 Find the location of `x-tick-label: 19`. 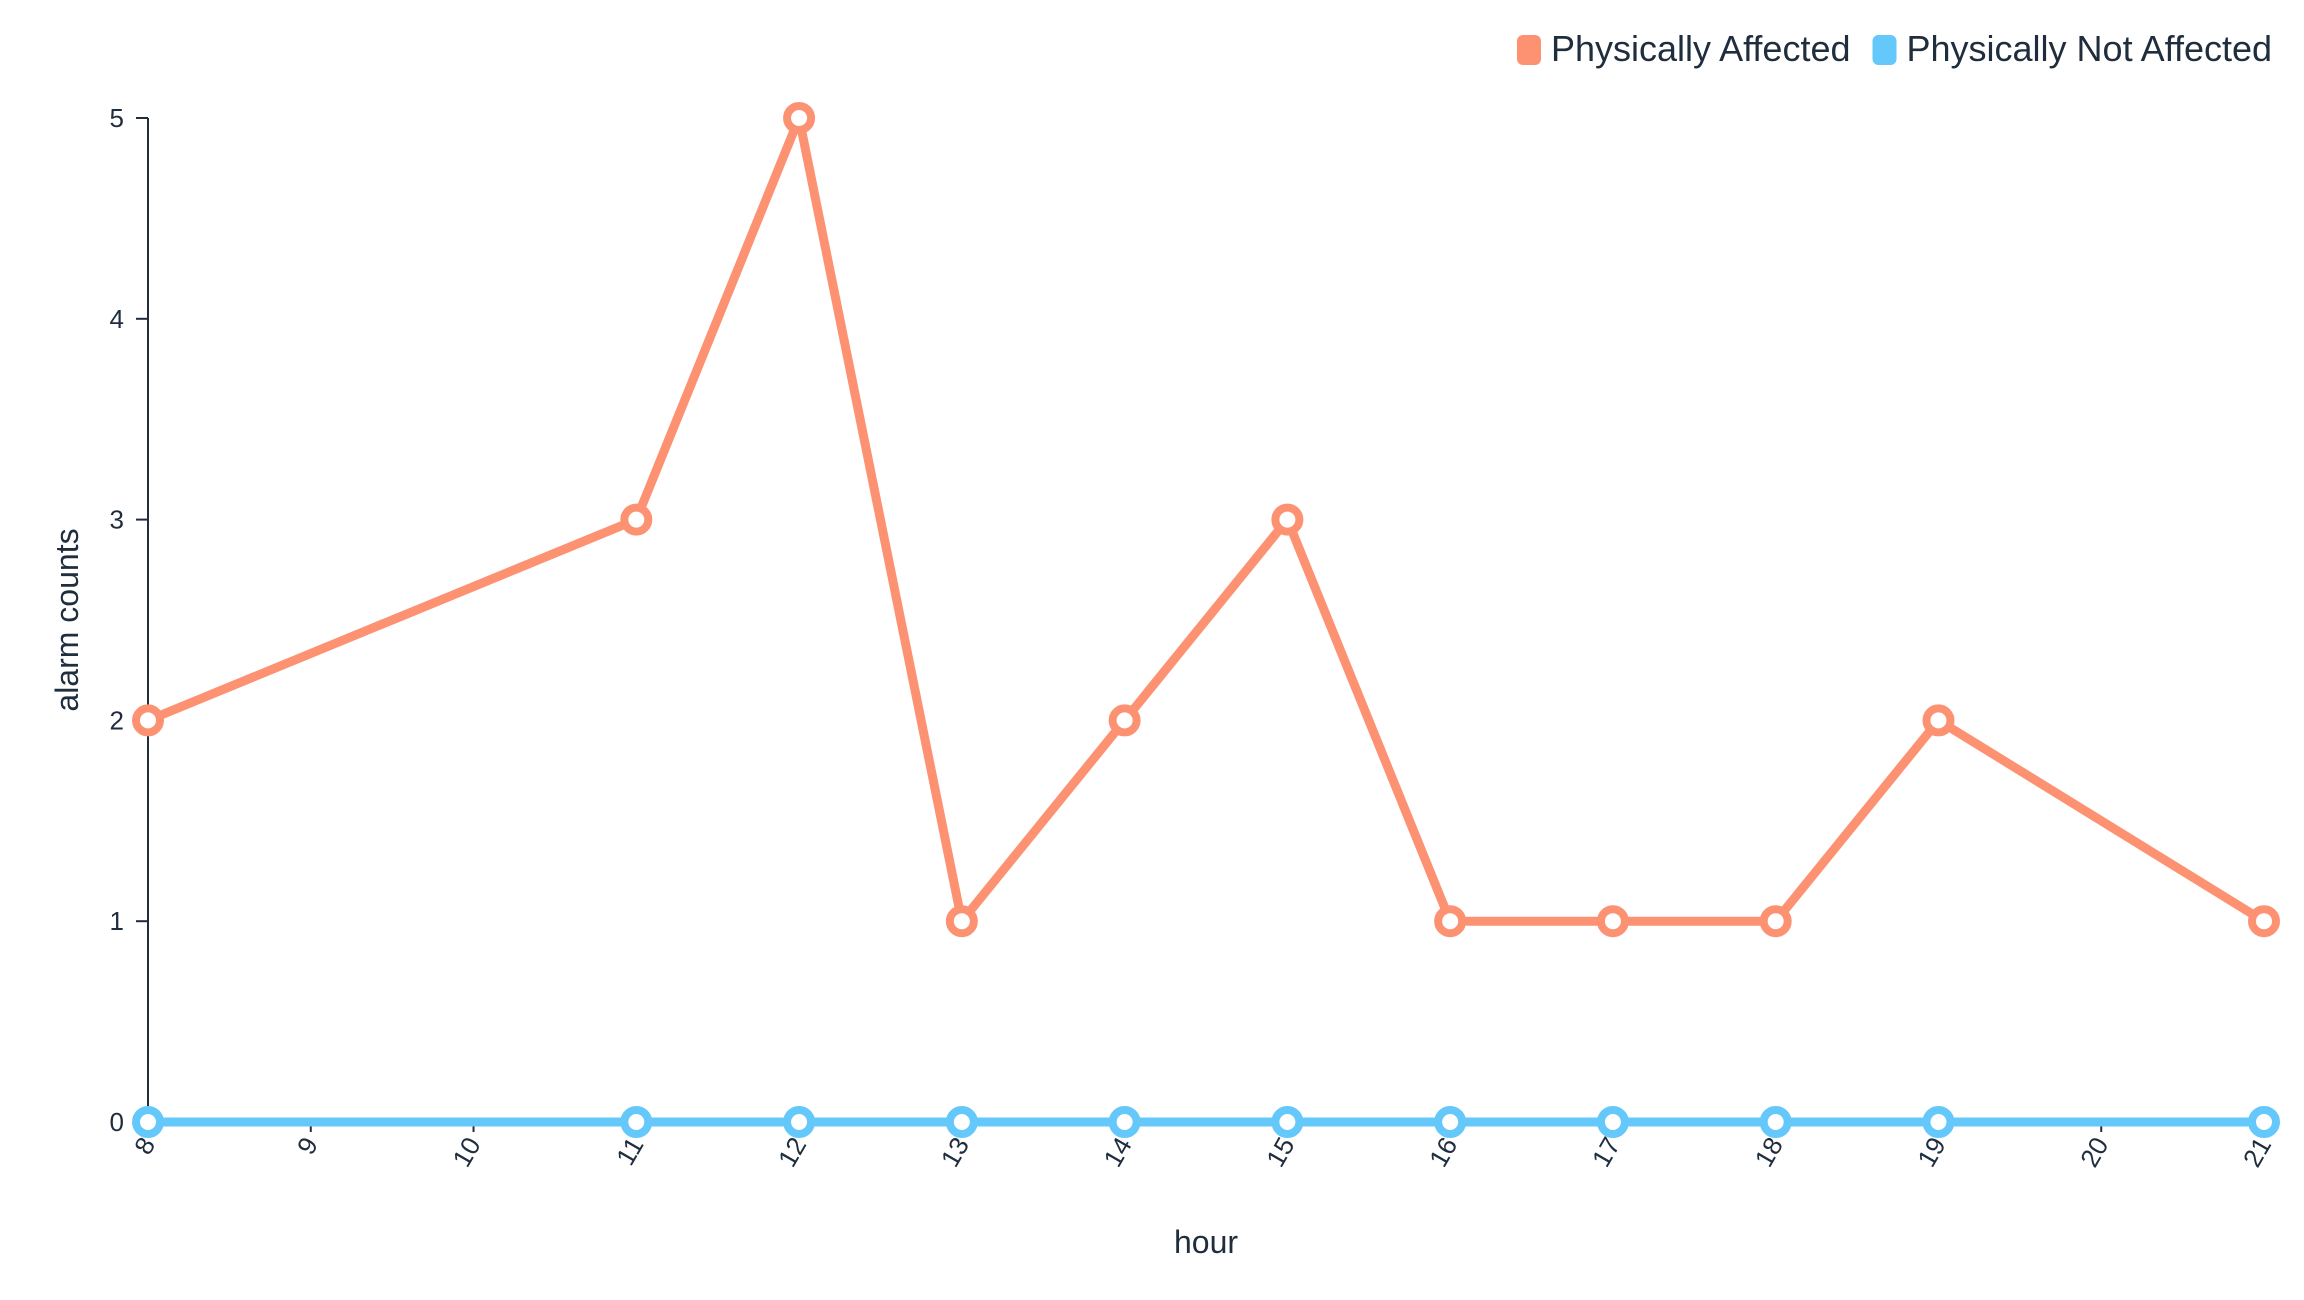

x-tick-label: 19 is located at coordinates (1931, 1152).